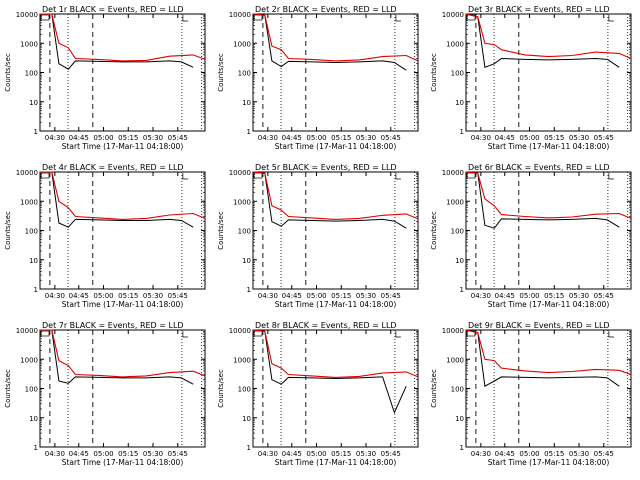 Image resolution: width=640 pixels, height=480 pixels. Describe the element at coordinates (539, 325) in the screenshot. I see `chart-title: Det 9r BLACK = Events, RED = LLD` at that location.